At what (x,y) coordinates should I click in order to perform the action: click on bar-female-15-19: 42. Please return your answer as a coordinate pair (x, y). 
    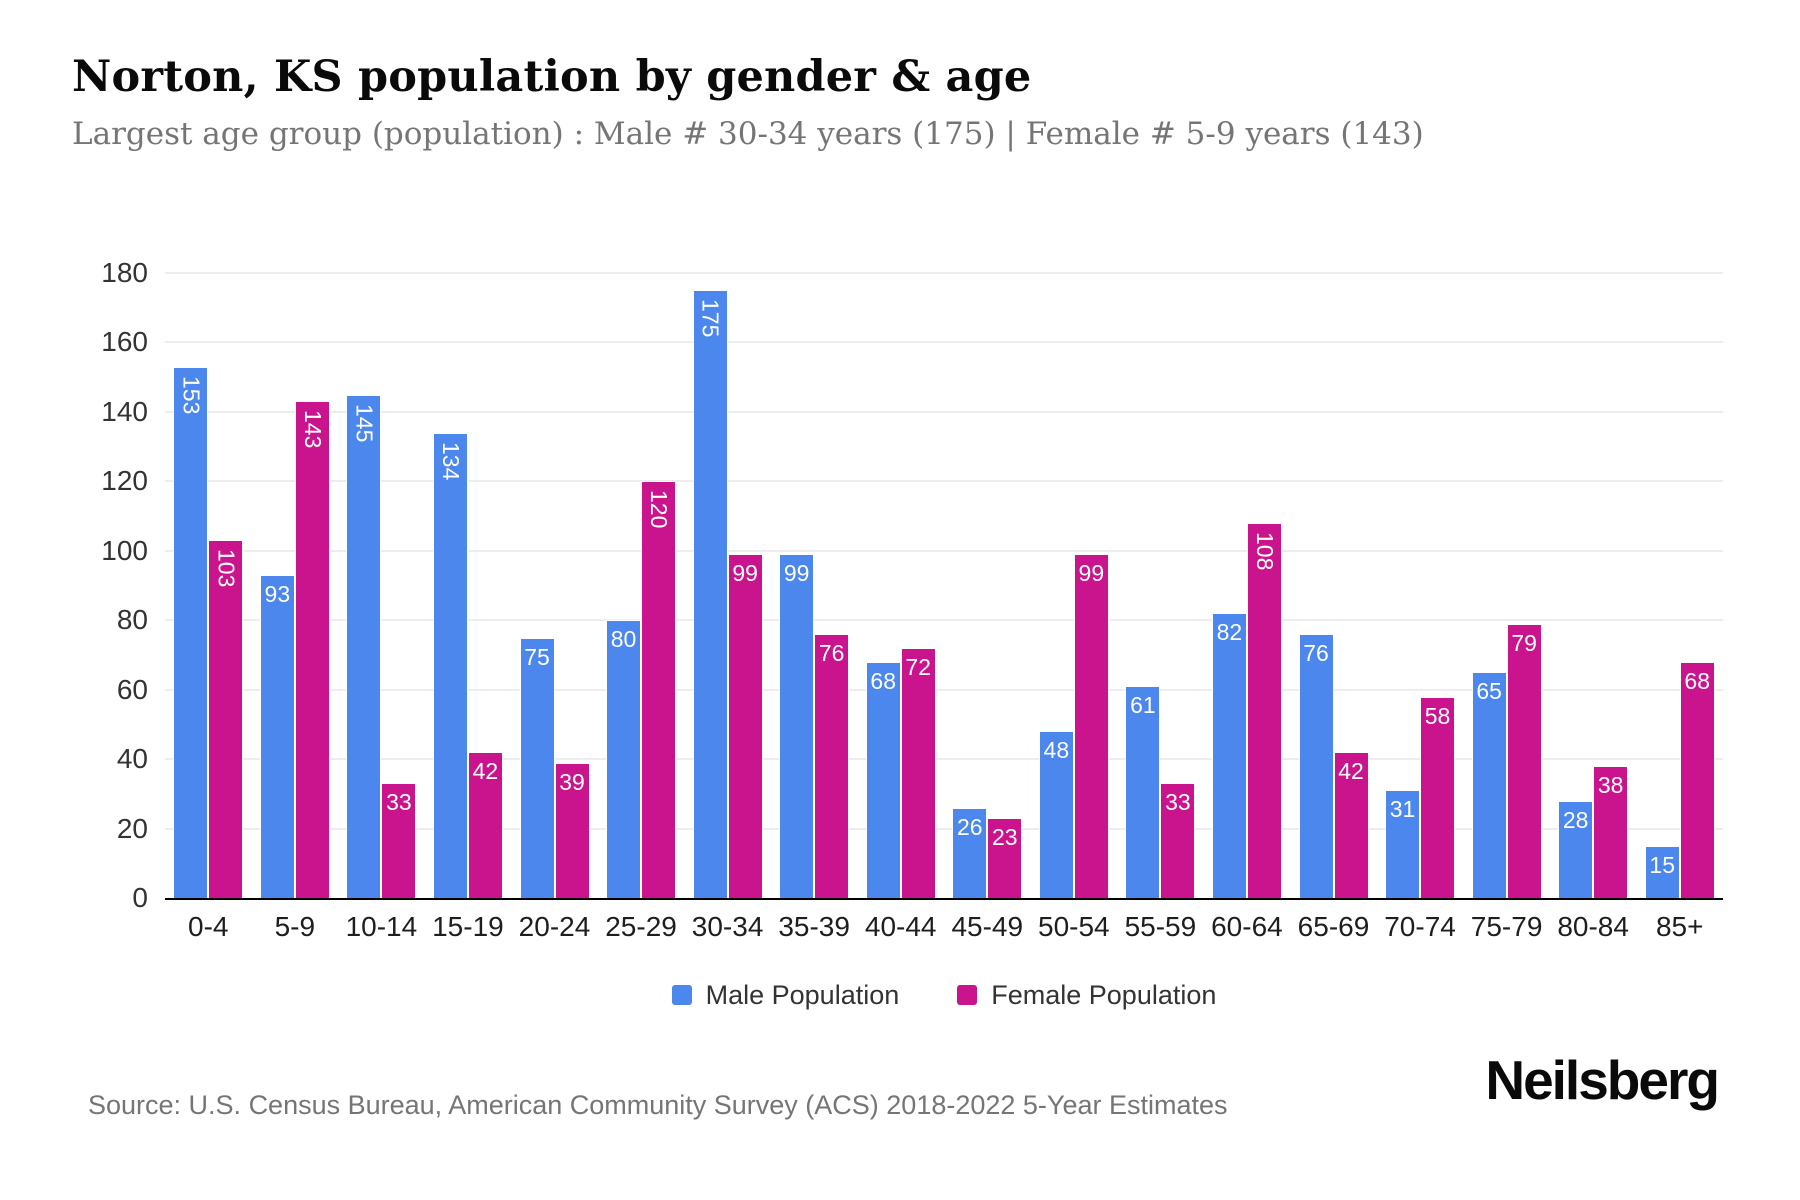
    Looking at the image, I should click on (485, 825).